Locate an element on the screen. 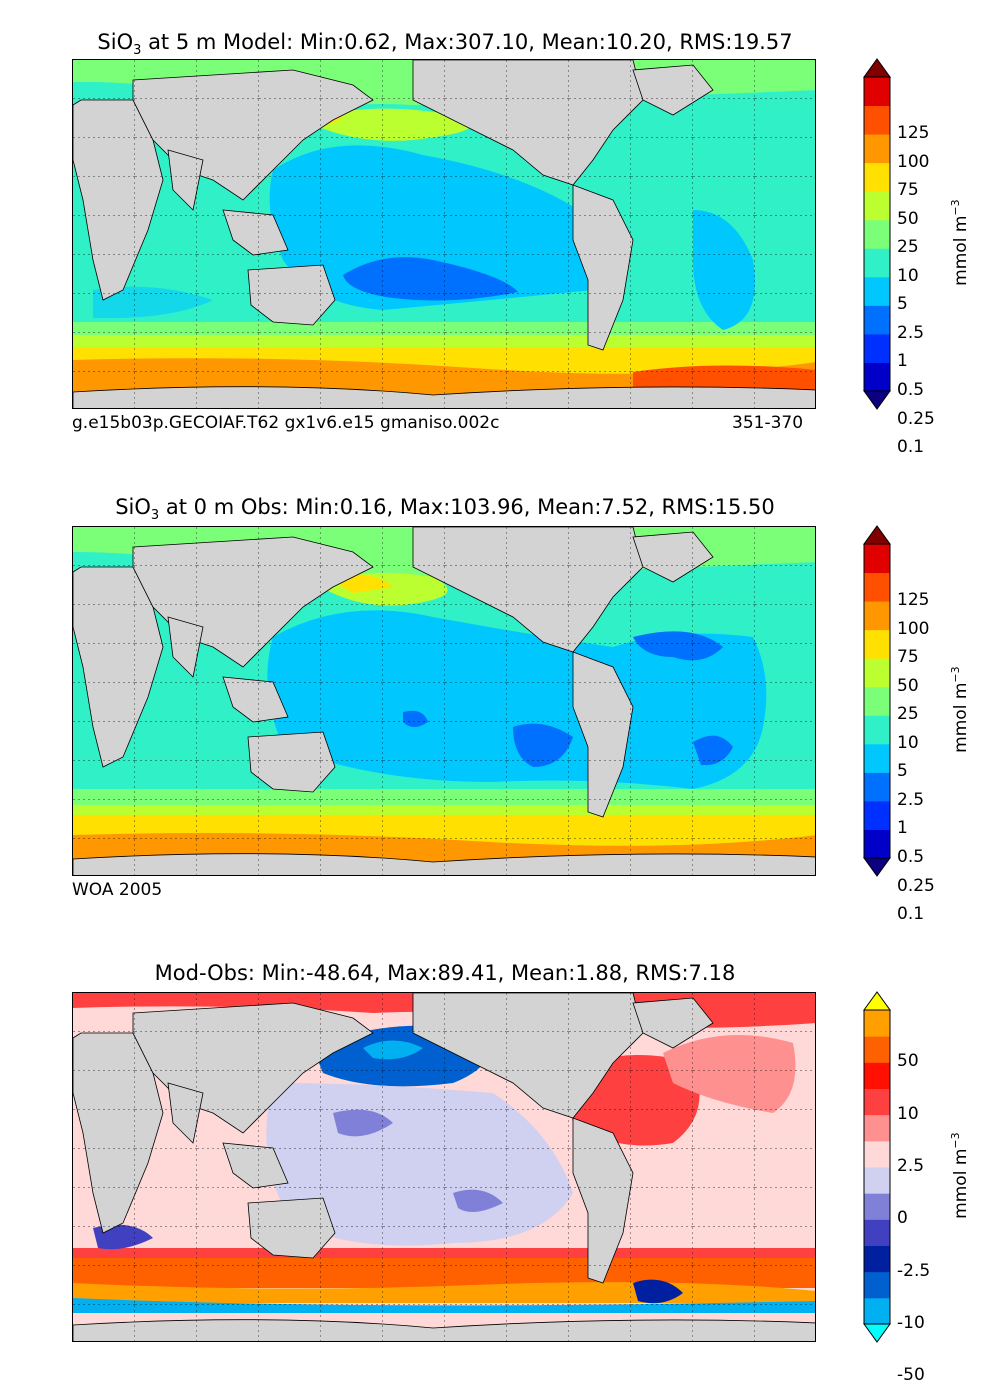 The image size is (1006, 1385). model-colorbar is located at coordinates (877, 234).